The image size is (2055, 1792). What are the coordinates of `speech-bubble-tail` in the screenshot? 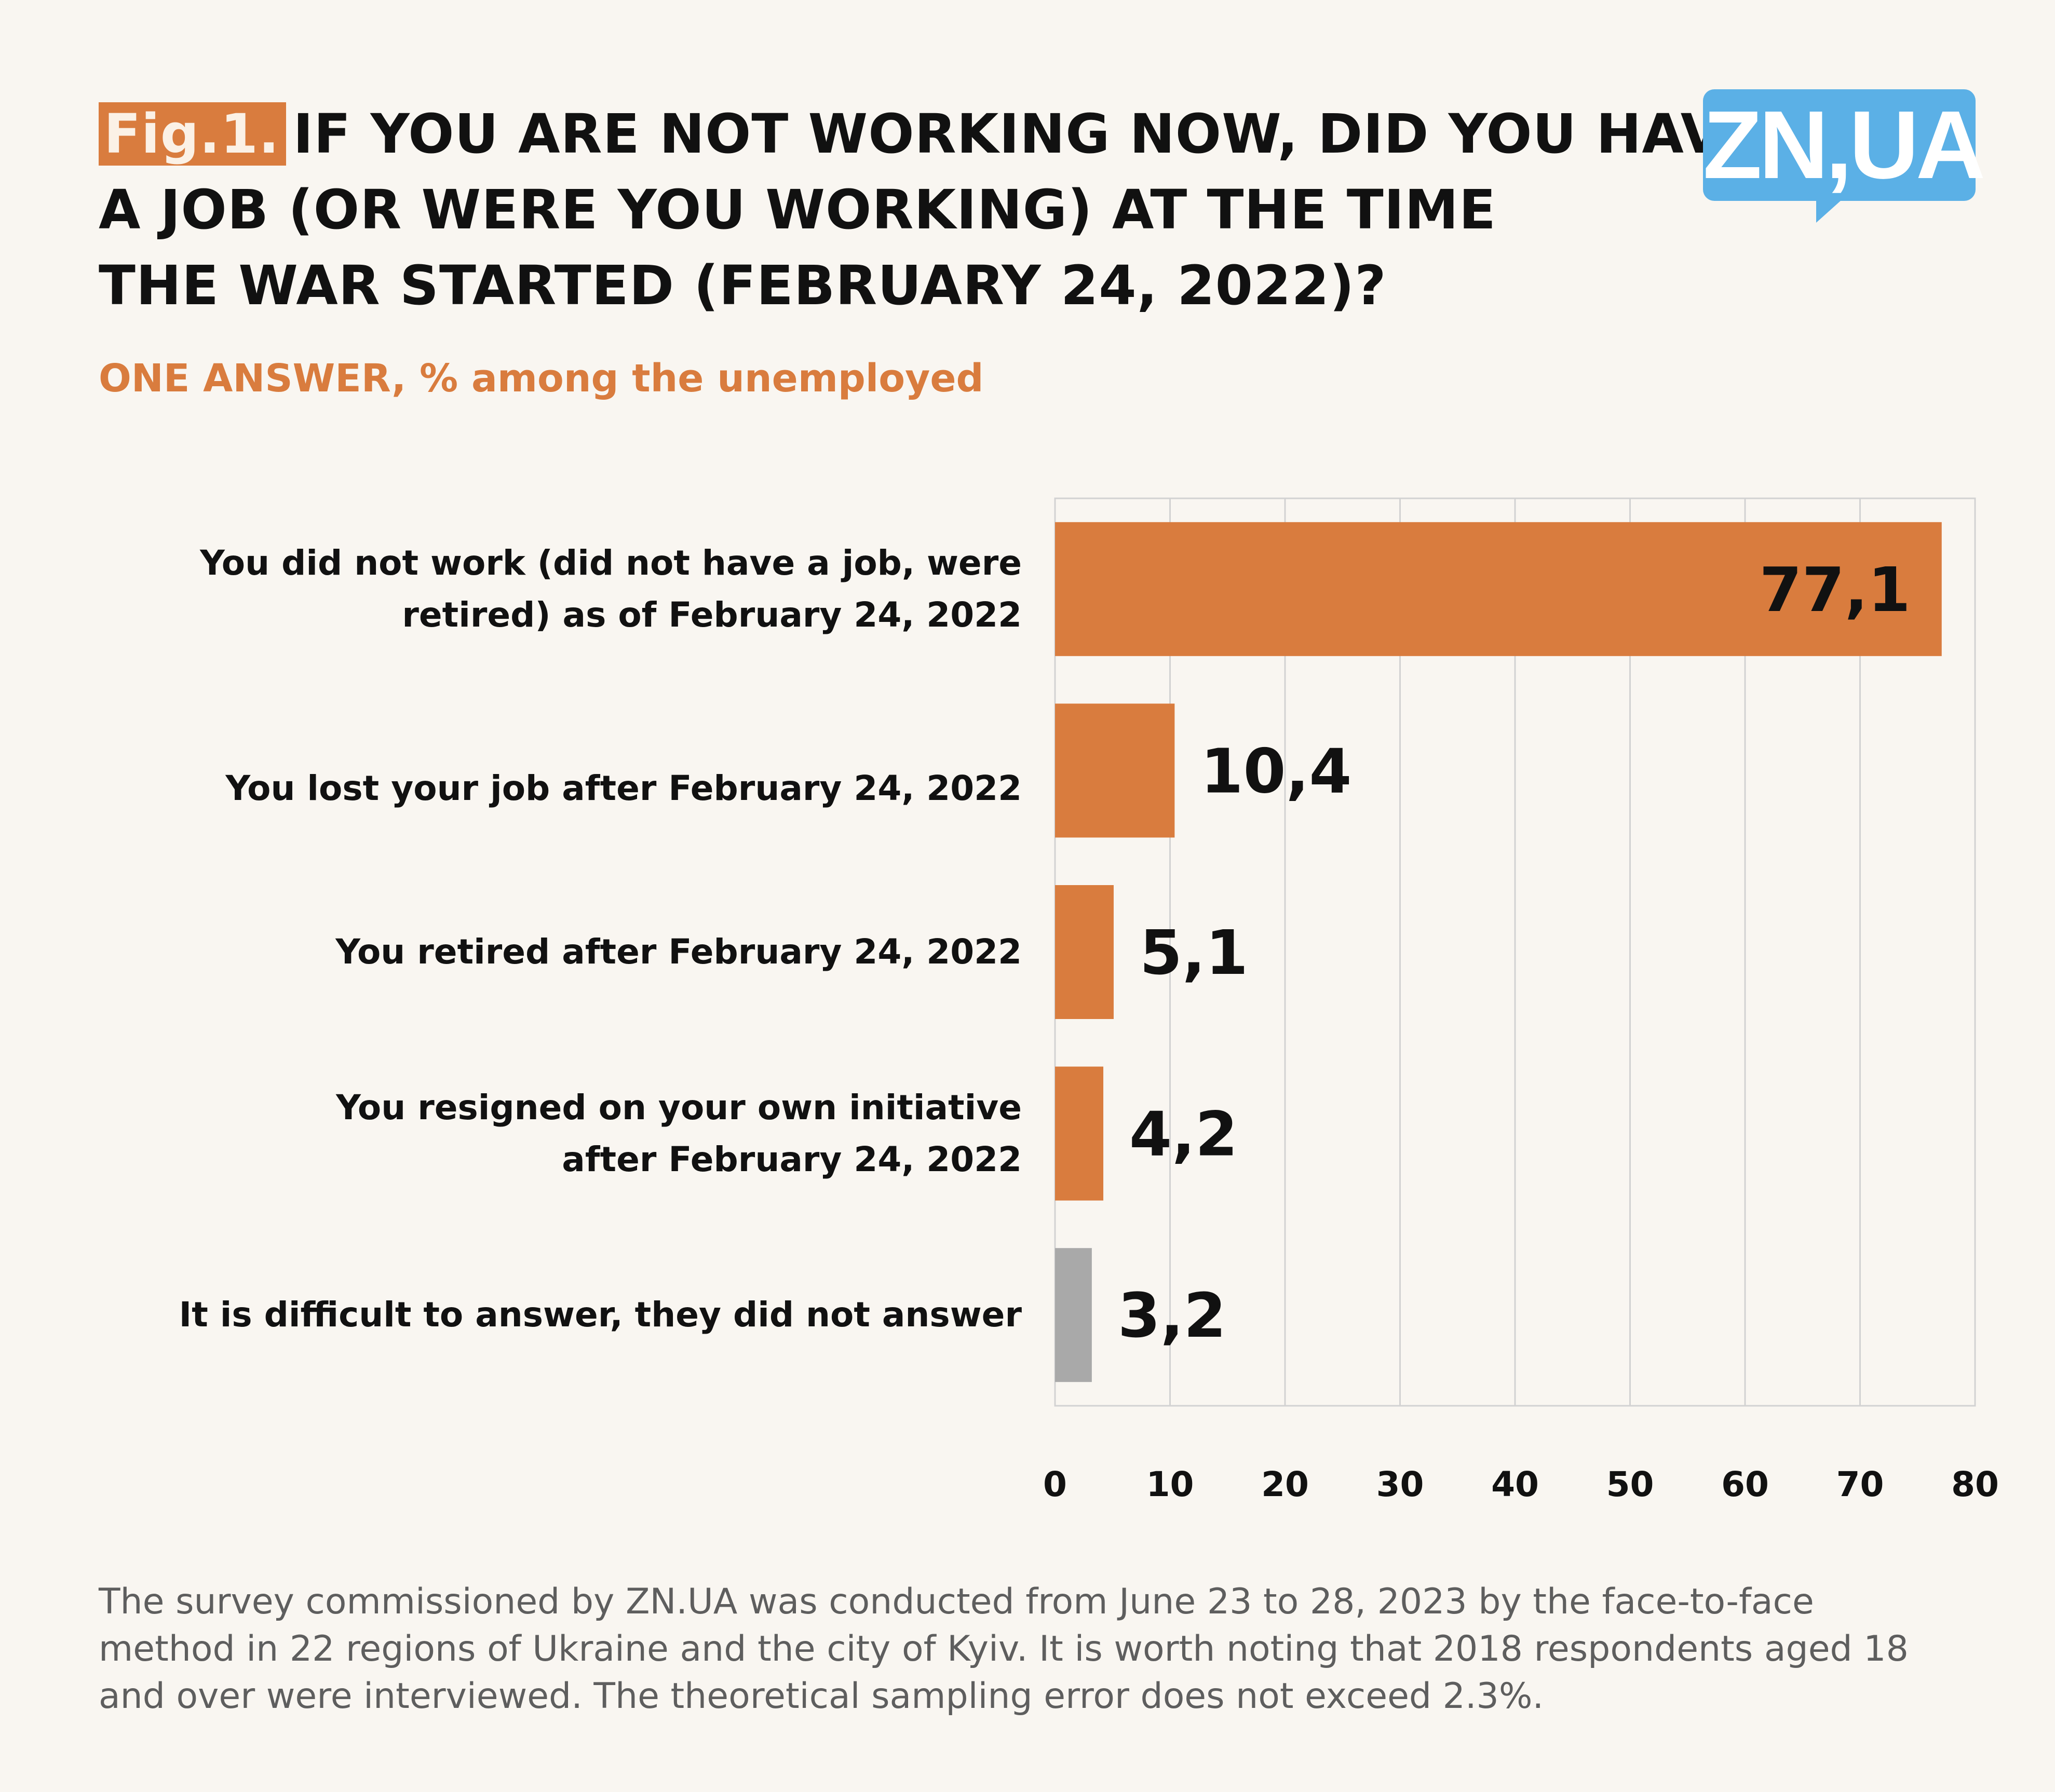 It's located at (1831, 209).